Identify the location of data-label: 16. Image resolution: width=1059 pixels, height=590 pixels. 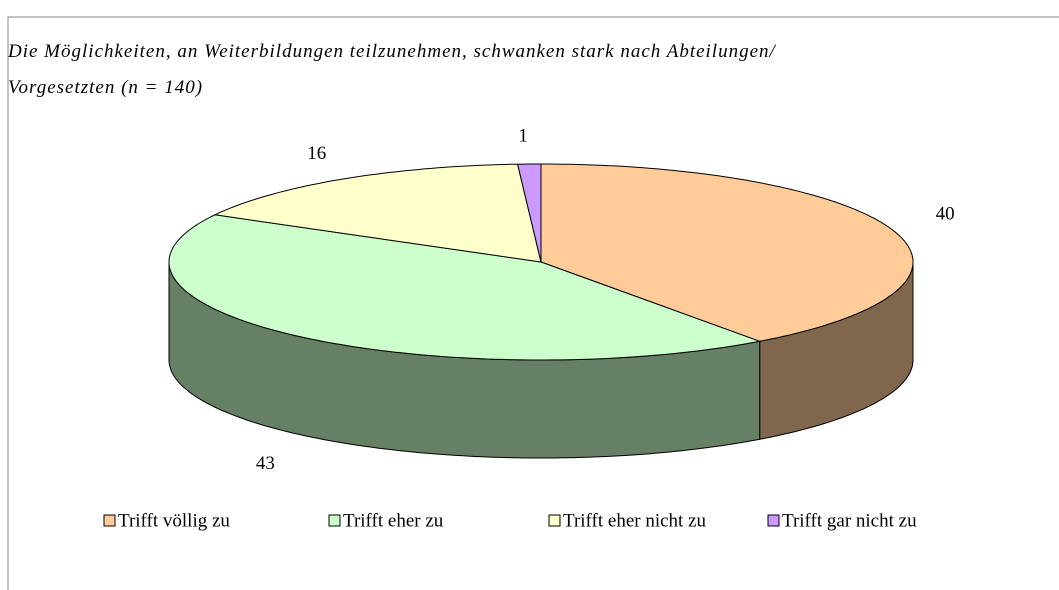
(316, 153).